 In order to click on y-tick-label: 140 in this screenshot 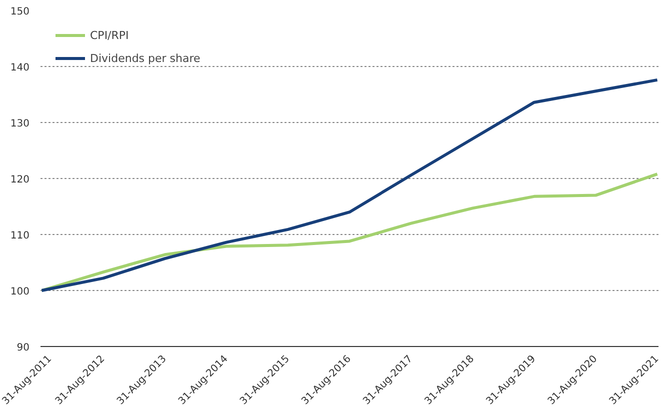, I will do `click(20, 68)`.